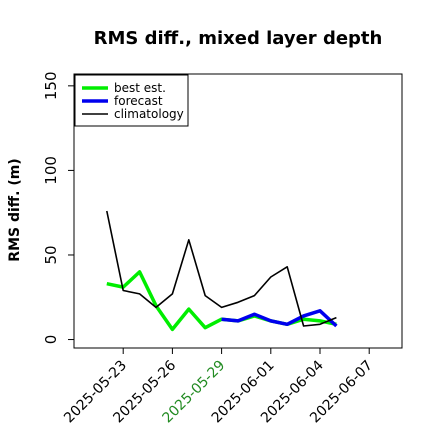  What do you see at coordinates (138, 101) in the screenshot?
I see `legend-label: forecast` at bounding box center [138, 101].